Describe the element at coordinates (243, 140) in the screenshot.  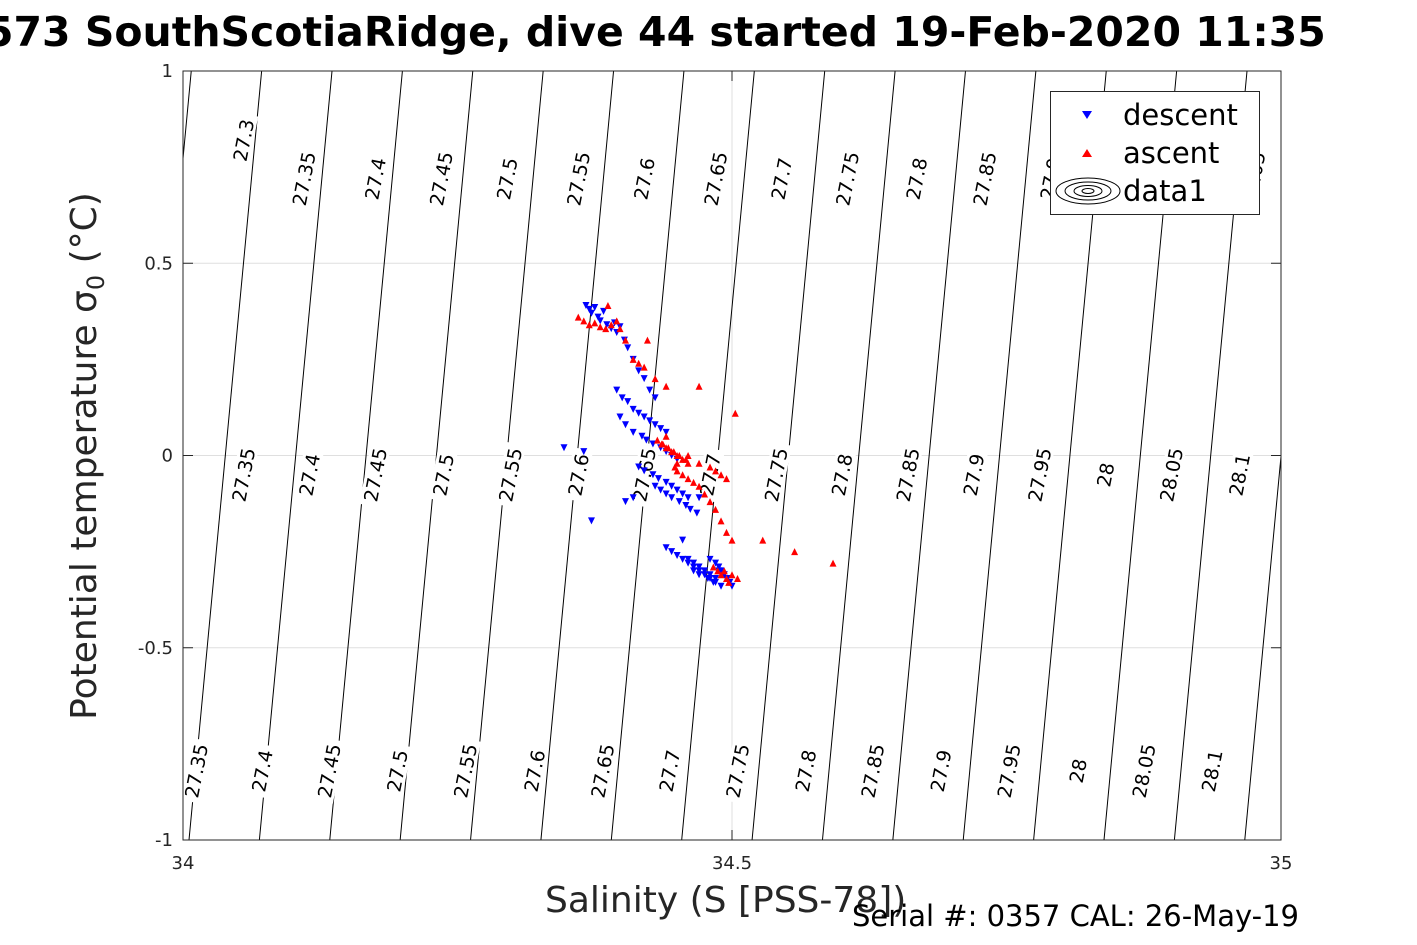
I see `contour-label: 27.3` at that location.